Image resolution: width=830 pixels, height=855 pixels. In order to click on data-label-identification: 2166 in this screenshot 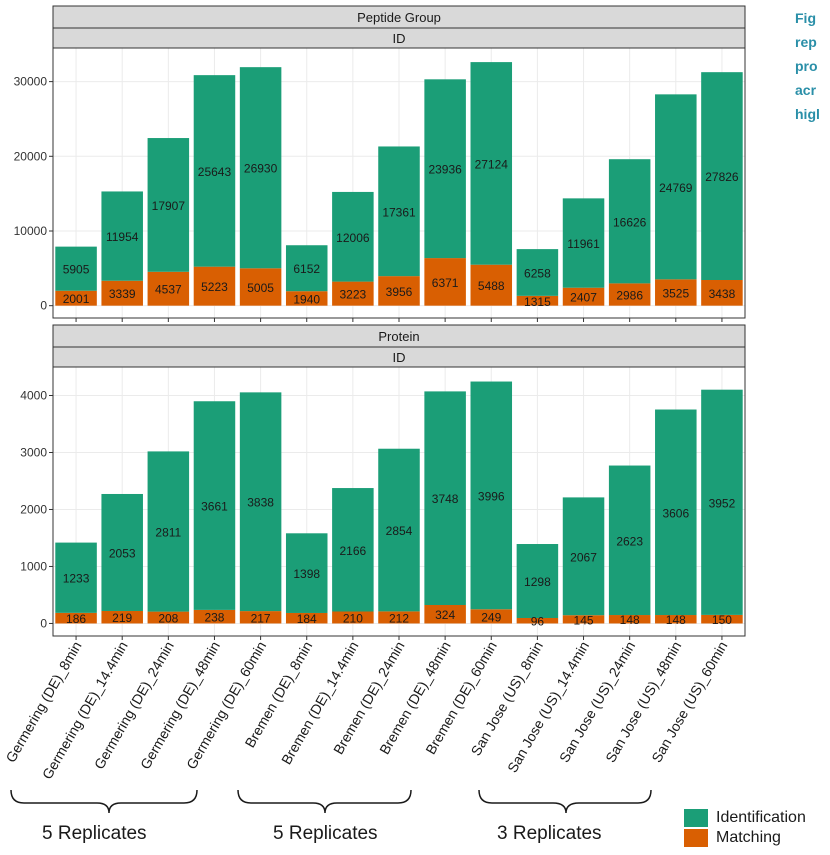, I will do `click(353, 551)`.